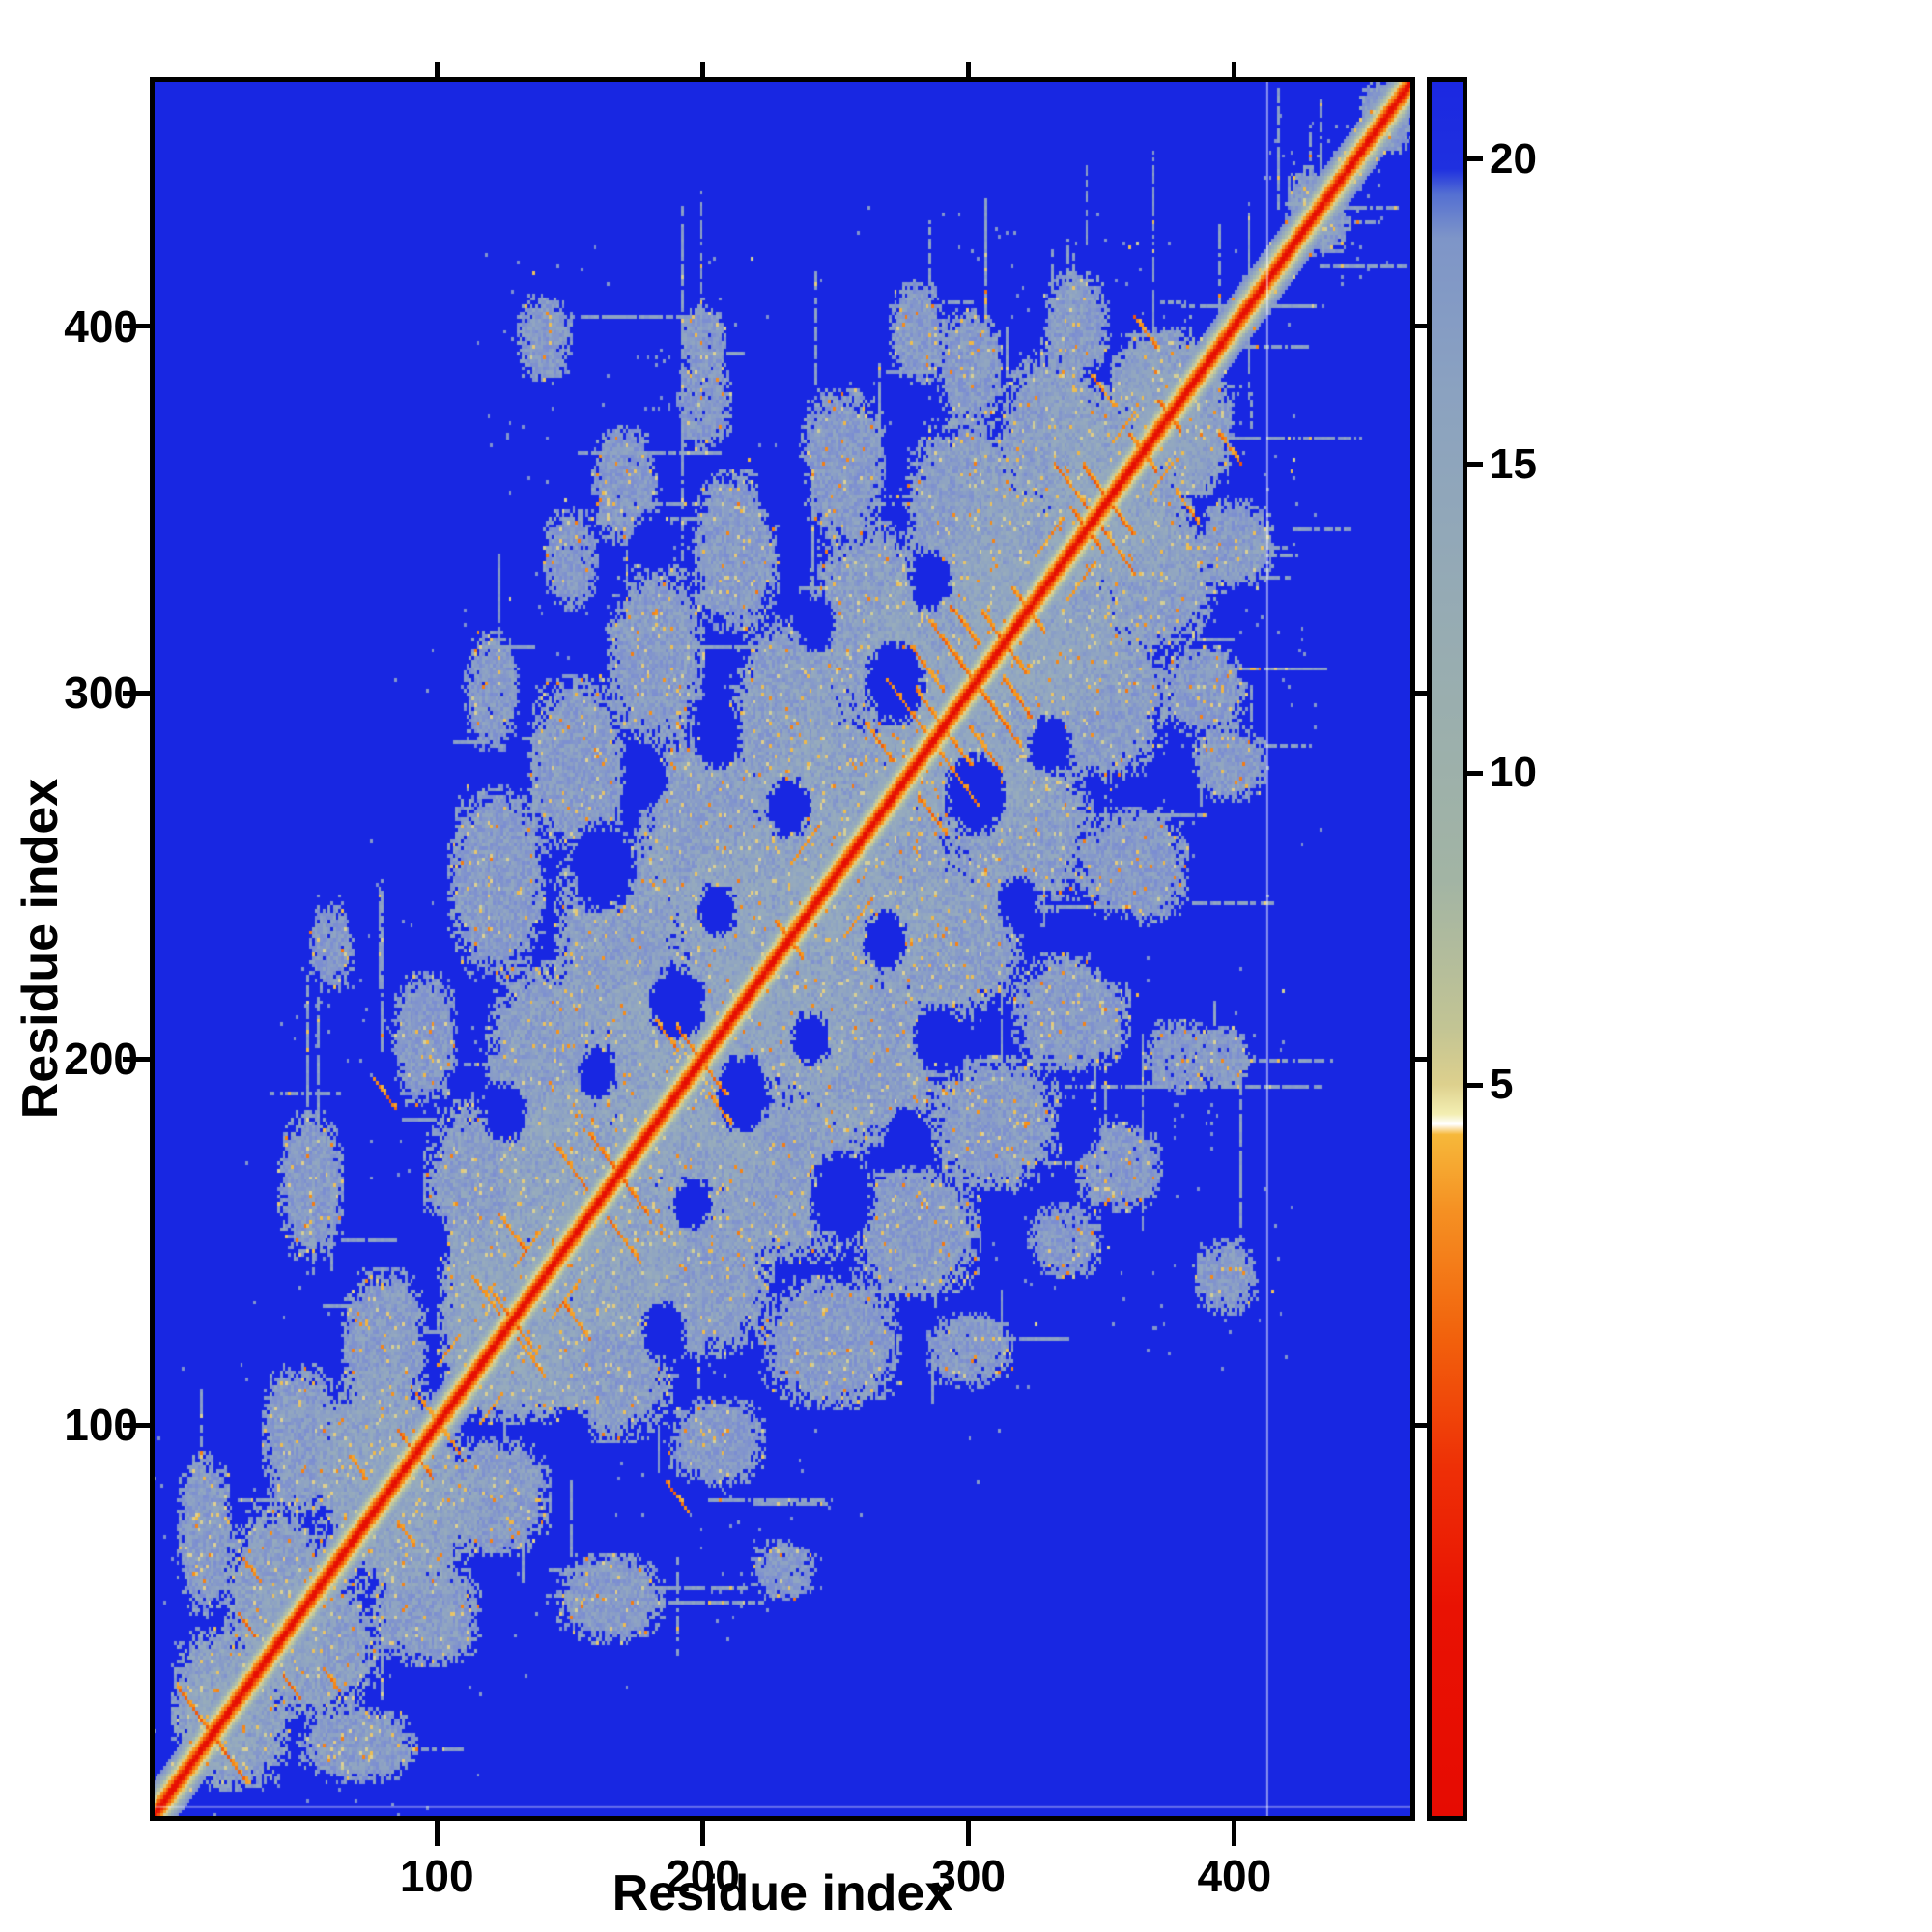 The height and width of the screenshot is (1932, 1932). Describe the element at coordinates (703, 1876) in the screenshot. I see `x-tick-label: 200` at that location.